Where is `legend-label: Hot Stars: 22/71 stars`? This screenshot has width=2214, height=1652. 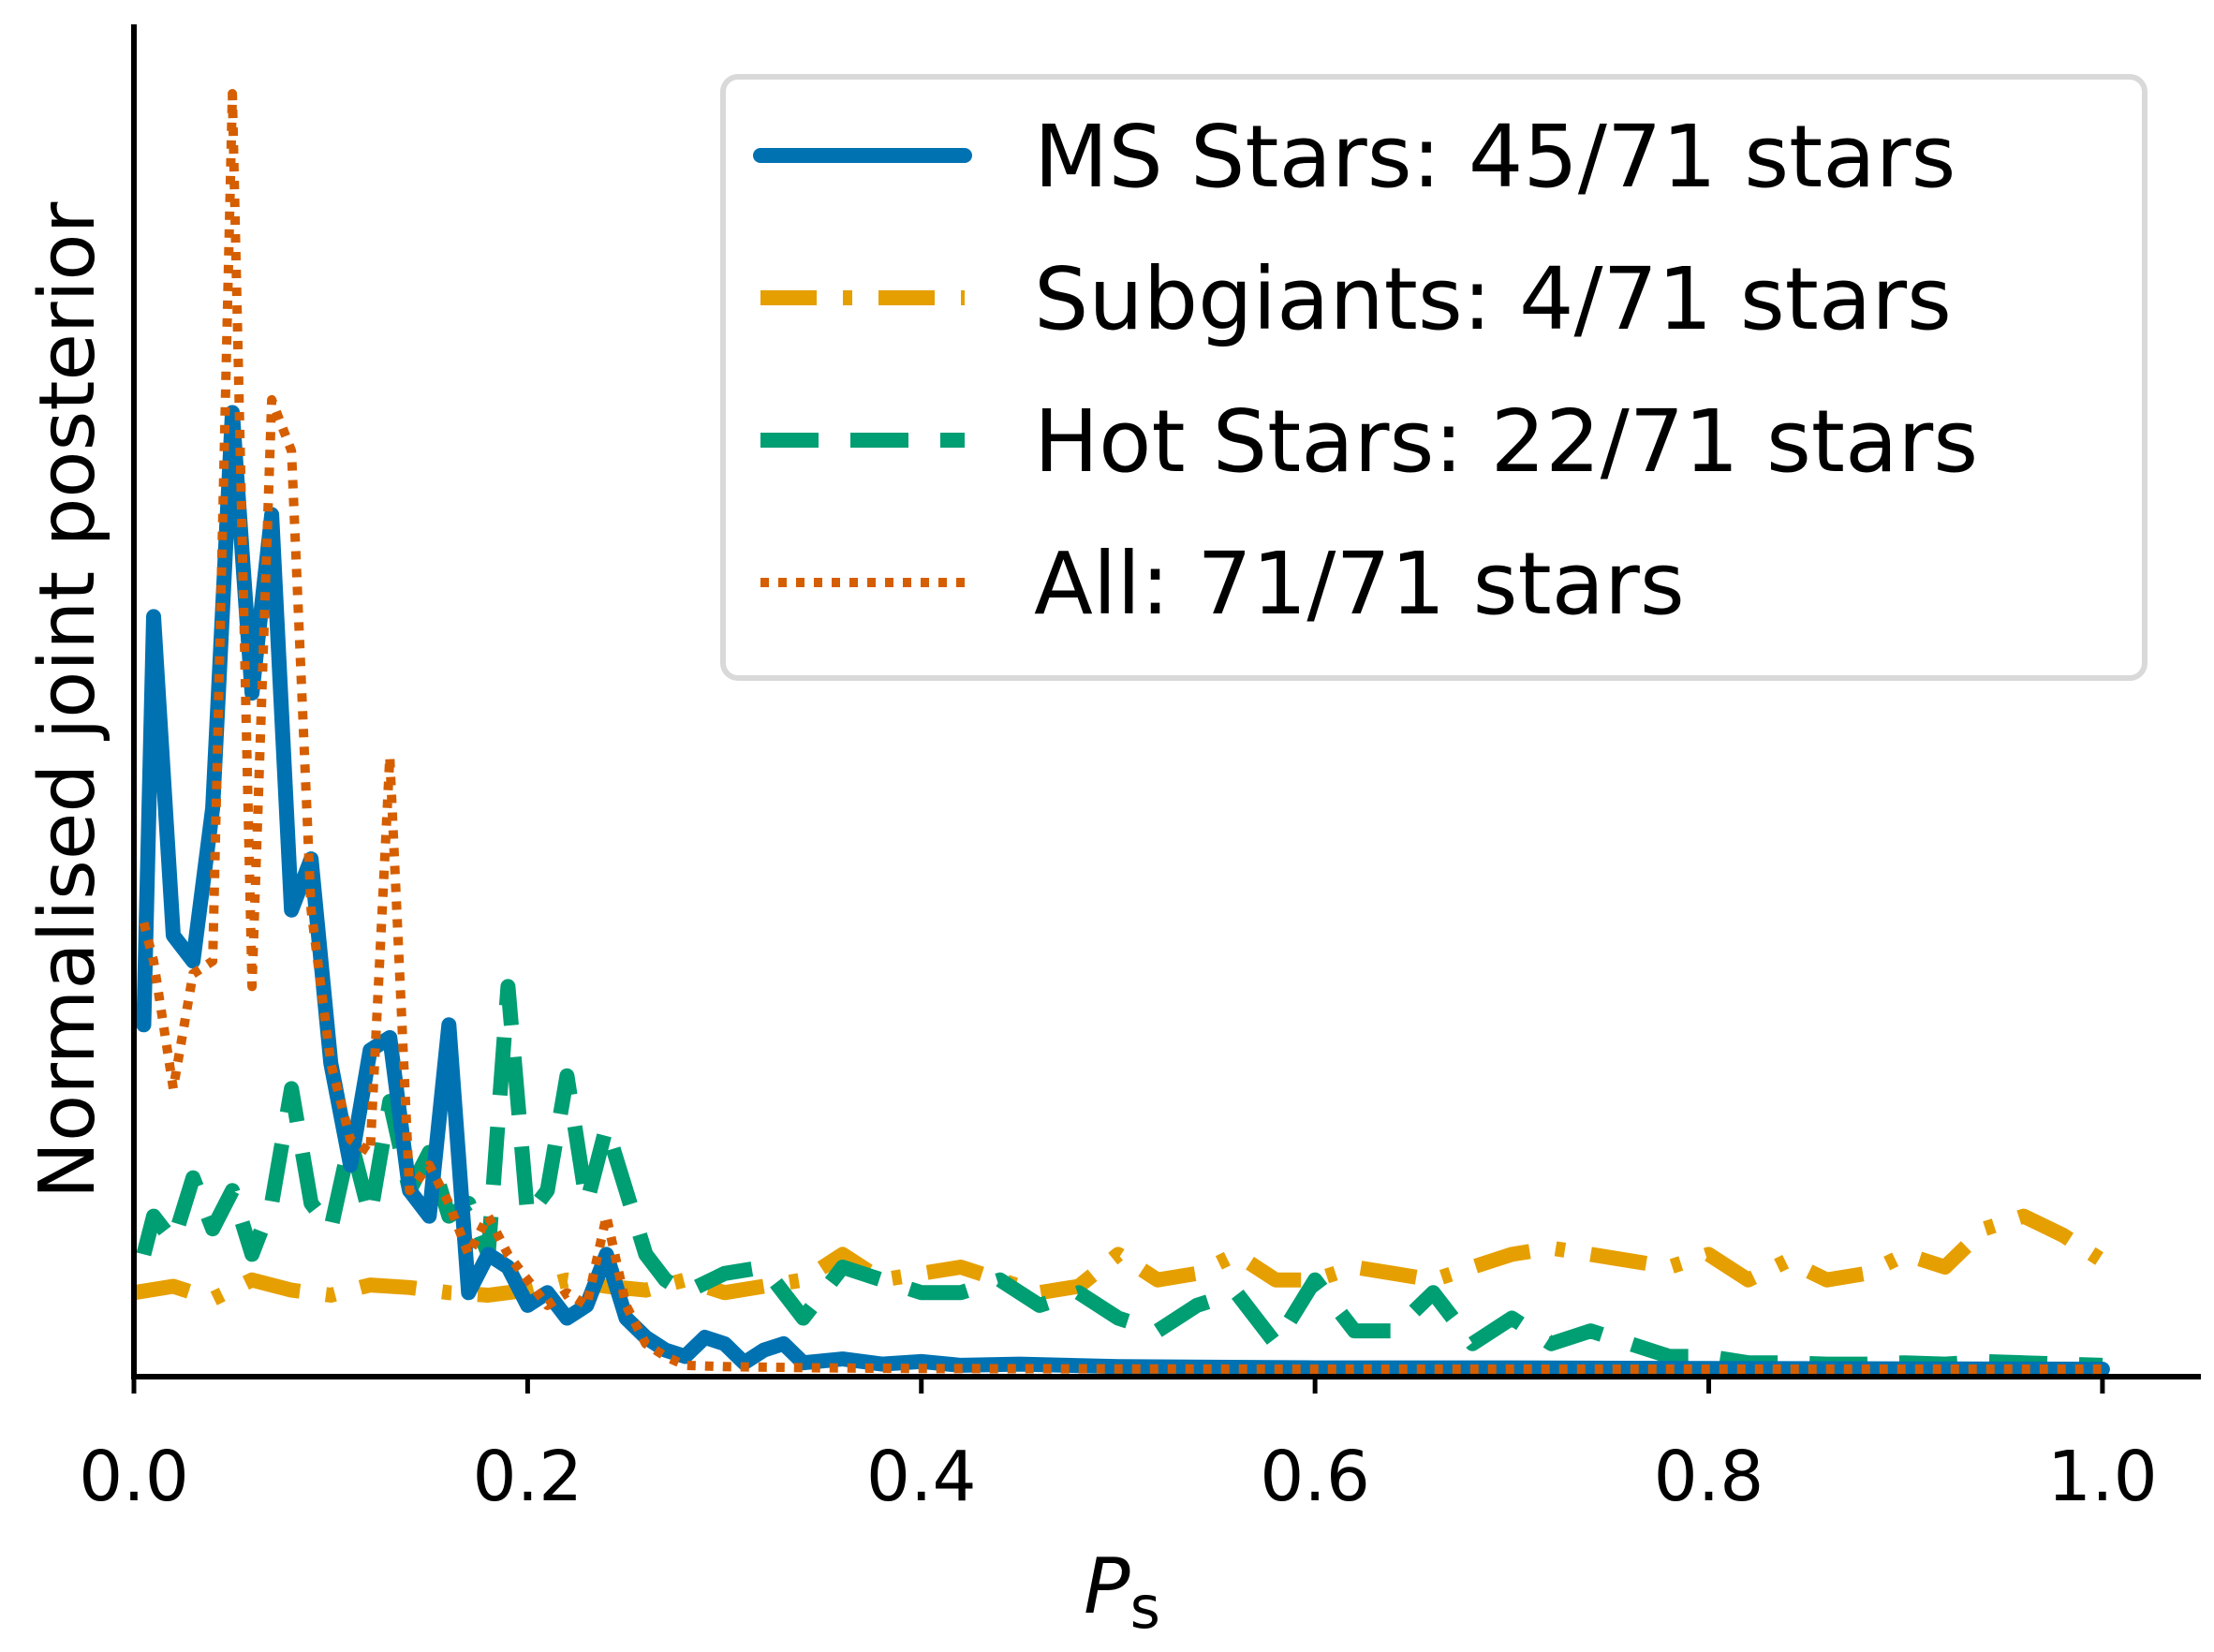 legend-label: Hot Stars: 22/71 stars is located at coordinates (1506, 441).